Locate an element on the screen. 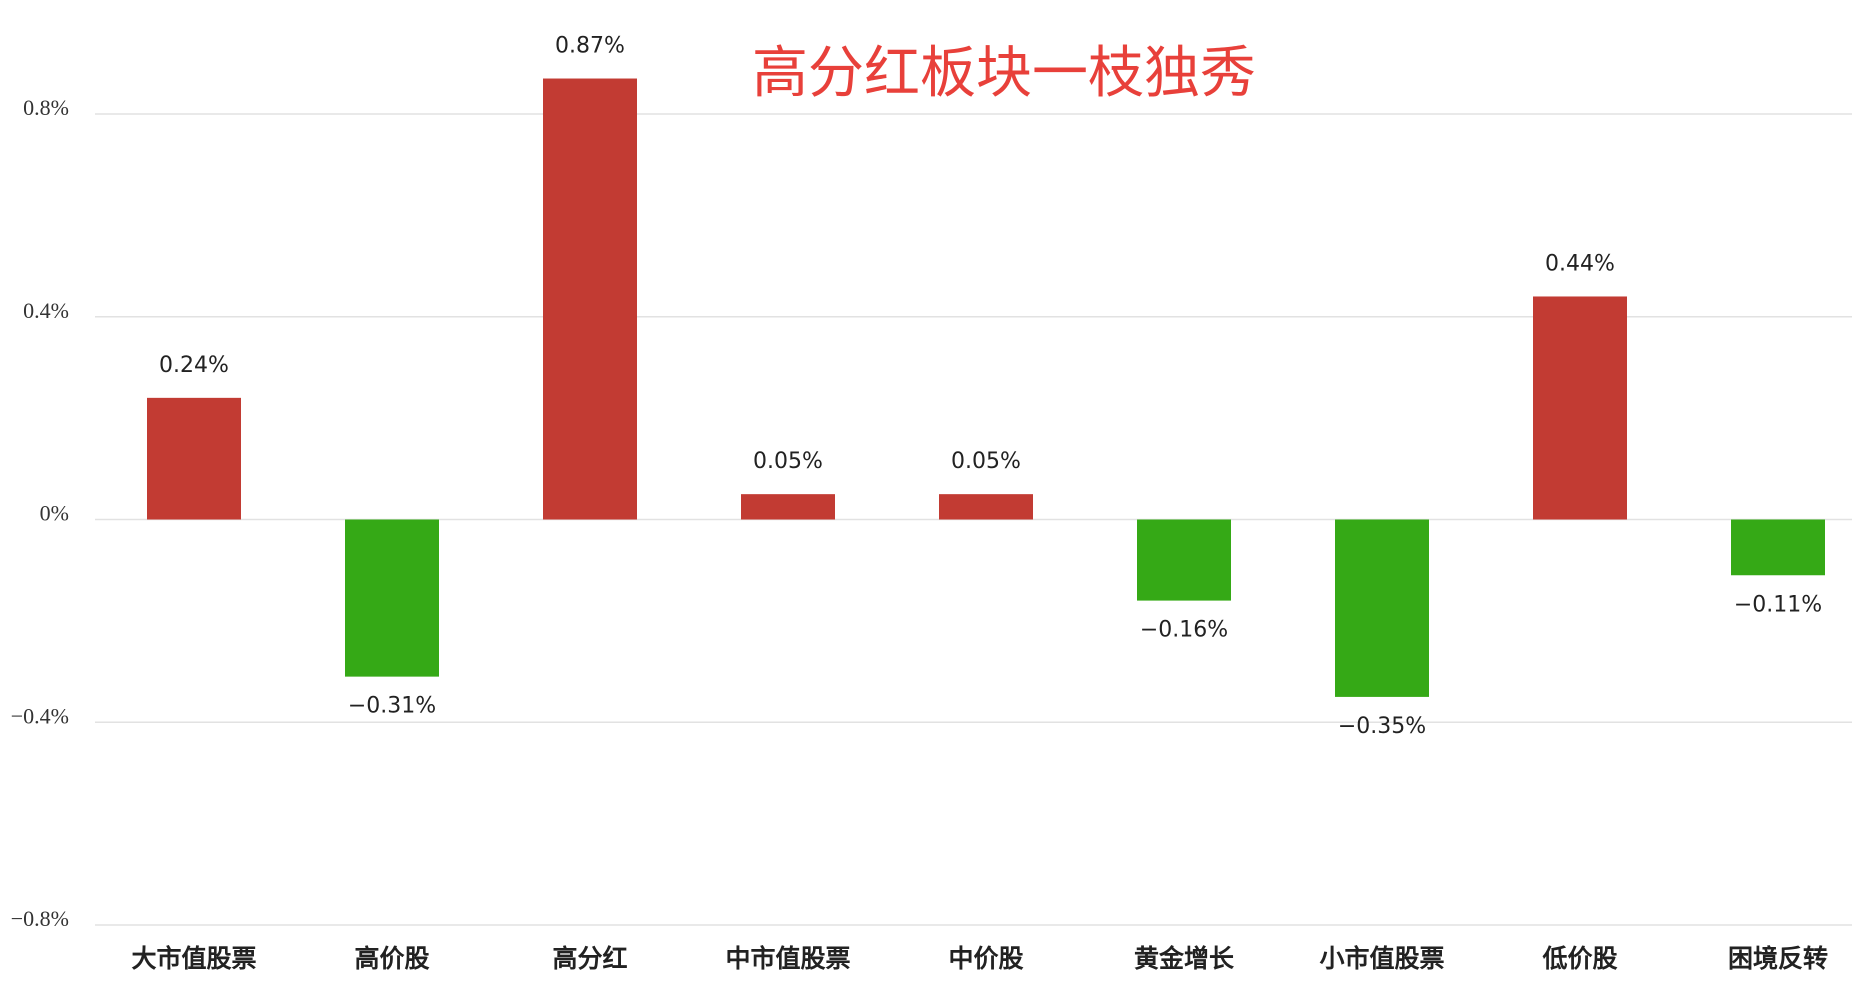  value-label: 0.87% is located at coordinates (590, 46).